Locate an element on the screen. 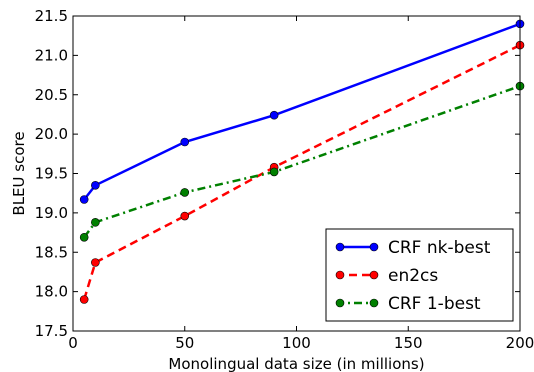  y-axis-label: BLEU score is located at coordinates (19, 173).